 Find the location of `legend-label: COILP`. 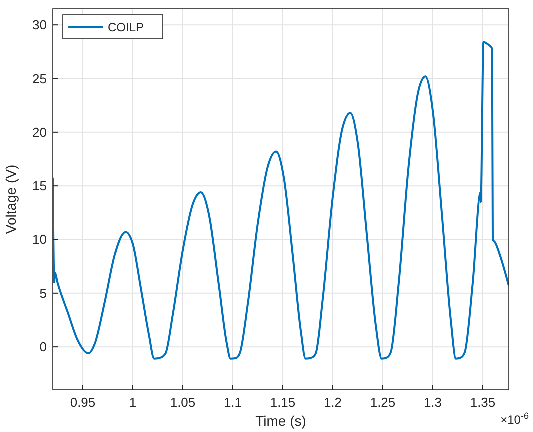

legend-label: COILP is located at coordinates (126, 27).